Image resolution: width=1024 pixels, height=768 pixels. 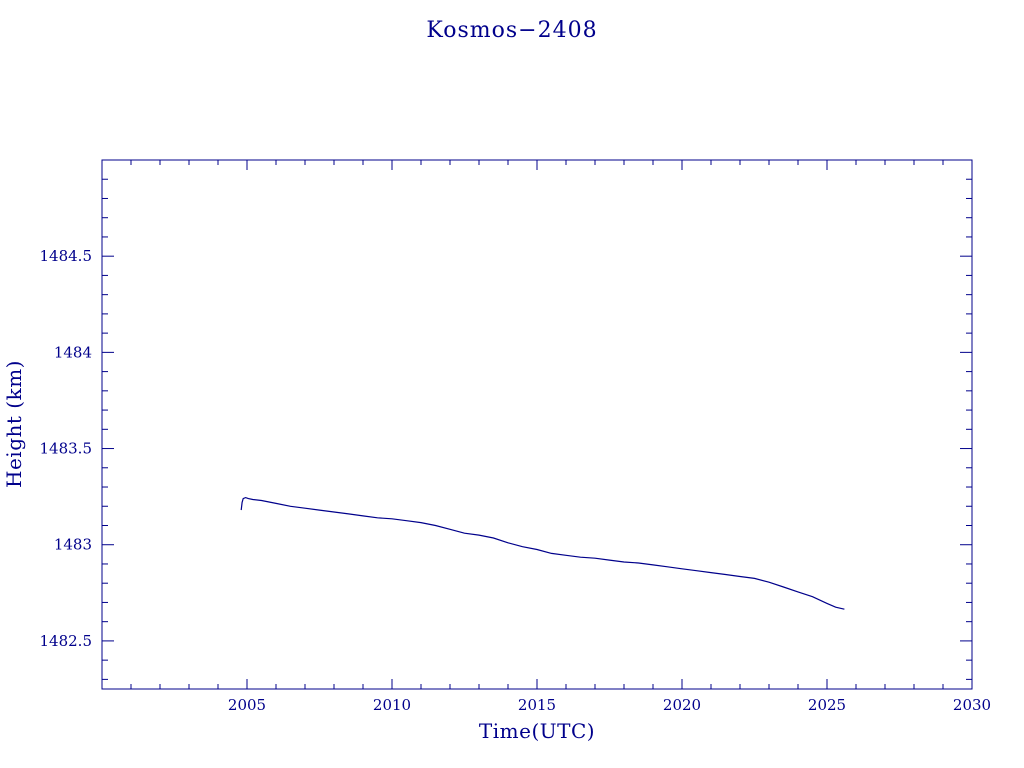 What do you see at coordinates (537, 731) in the screenshot?
I see `x-axis-label: Time(UTC)` at bounding box center [537, 731].